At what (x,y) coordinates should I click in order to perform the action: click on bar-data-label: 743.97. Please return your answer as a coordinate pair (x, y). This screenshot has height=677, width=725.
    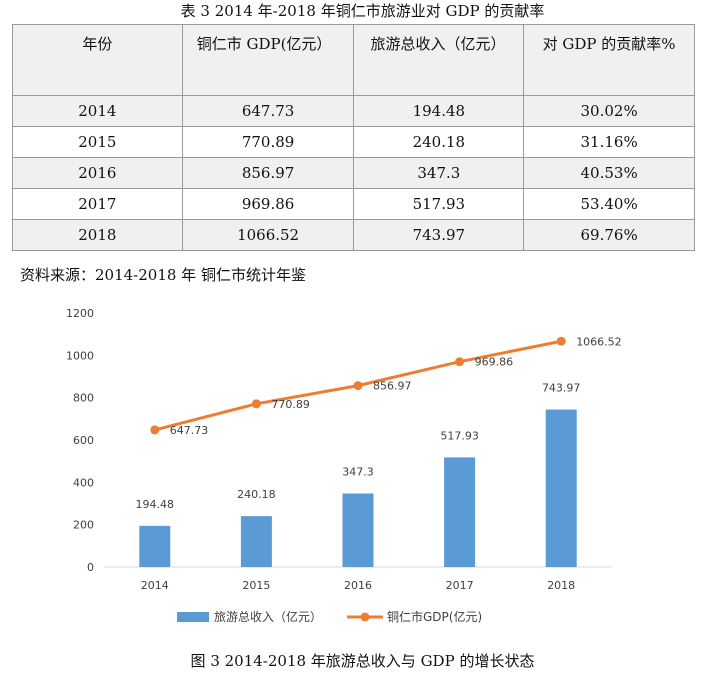
    Looking at the image, I should click on (561, 388).